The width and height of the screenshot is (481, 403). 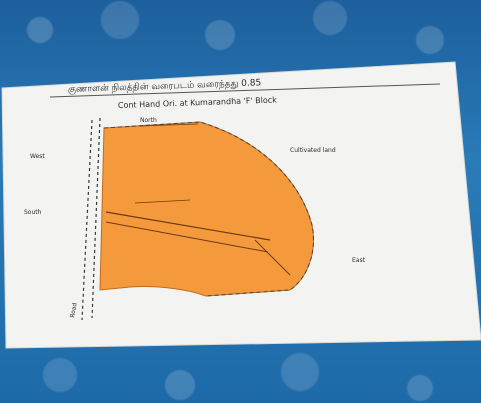 What do you see at coordinates (359, 260) in the screenshot?
I see `label-east-right: East` at bounding box center [359, 260].